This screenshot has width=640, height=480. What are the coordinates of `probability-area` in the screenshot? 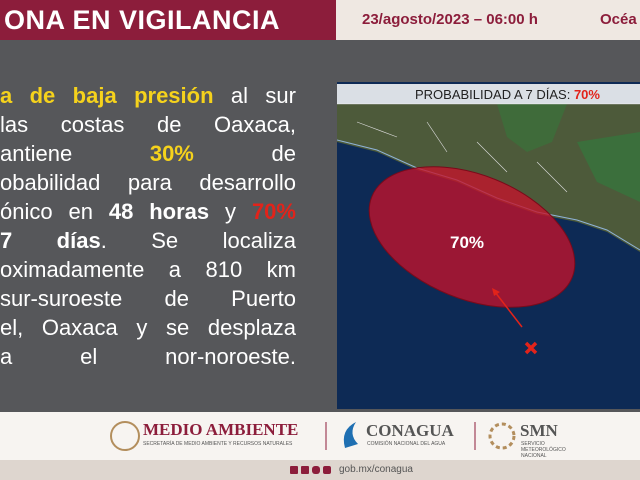 It's located at (472, 237).